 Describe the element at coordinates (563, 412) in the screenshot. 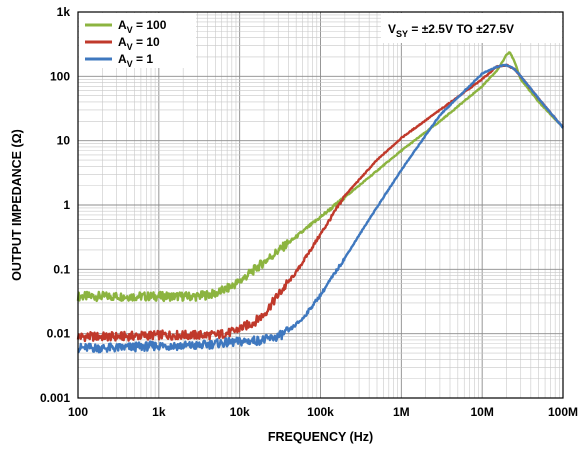

I see `x-tick-label: 100M` at that location.